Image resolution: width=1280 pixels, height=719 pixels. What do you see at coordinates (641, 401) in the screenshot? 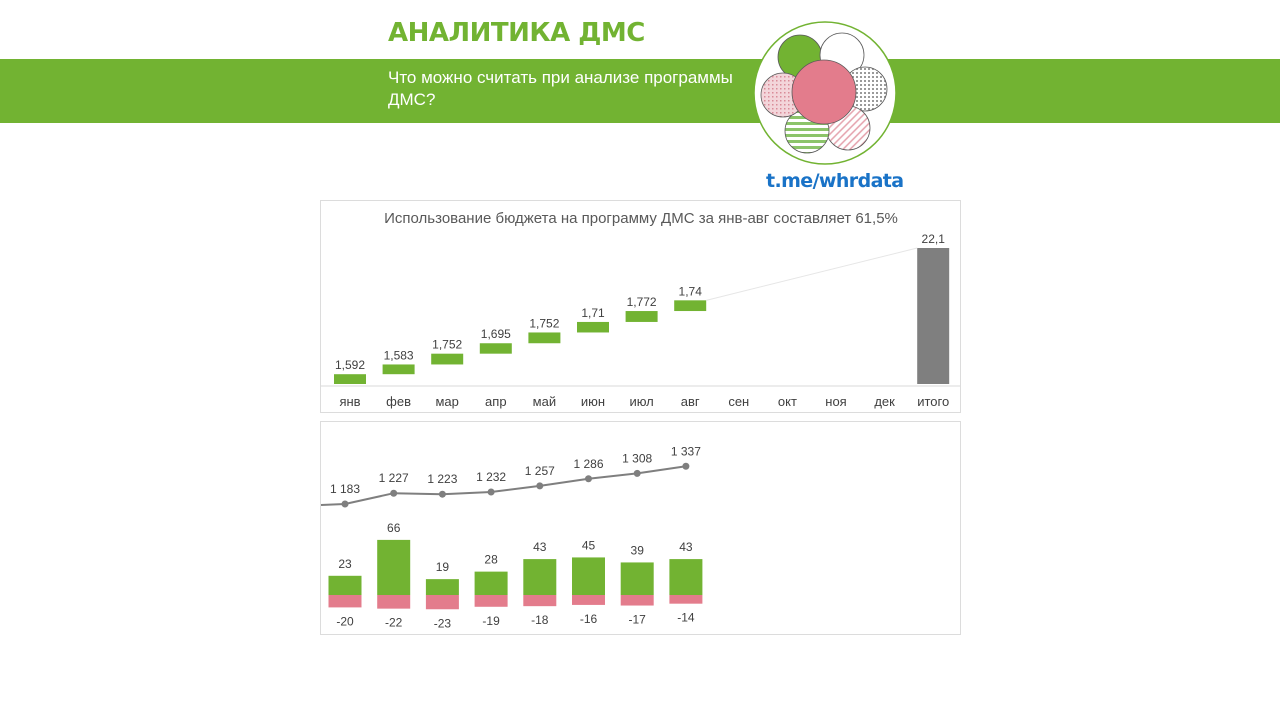
I see `x-tick-label: июл` at bounding box center [641, 401].